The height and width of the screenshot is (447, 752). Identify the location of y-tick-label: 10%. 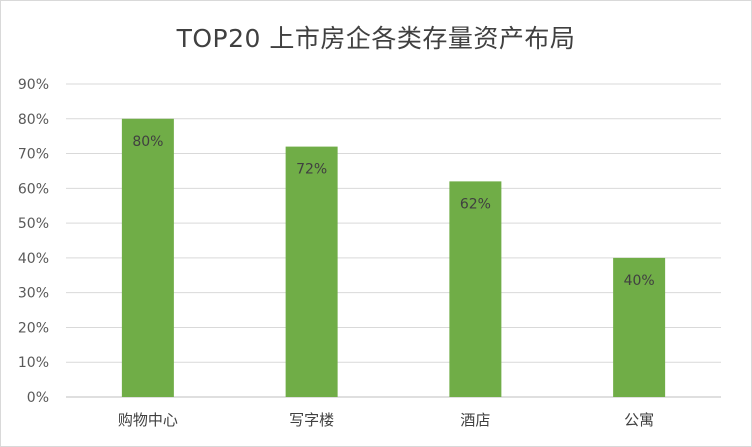
(33, 363).